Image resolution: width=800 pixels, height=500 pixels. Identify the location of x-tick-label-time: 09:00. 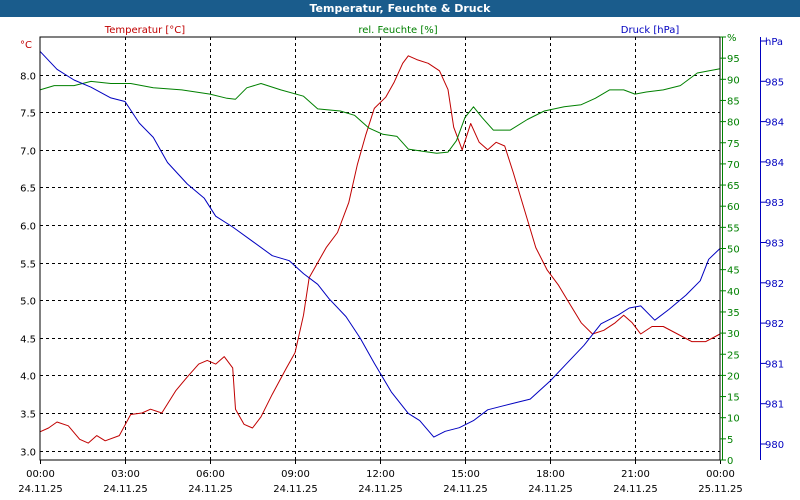
(295, 474).